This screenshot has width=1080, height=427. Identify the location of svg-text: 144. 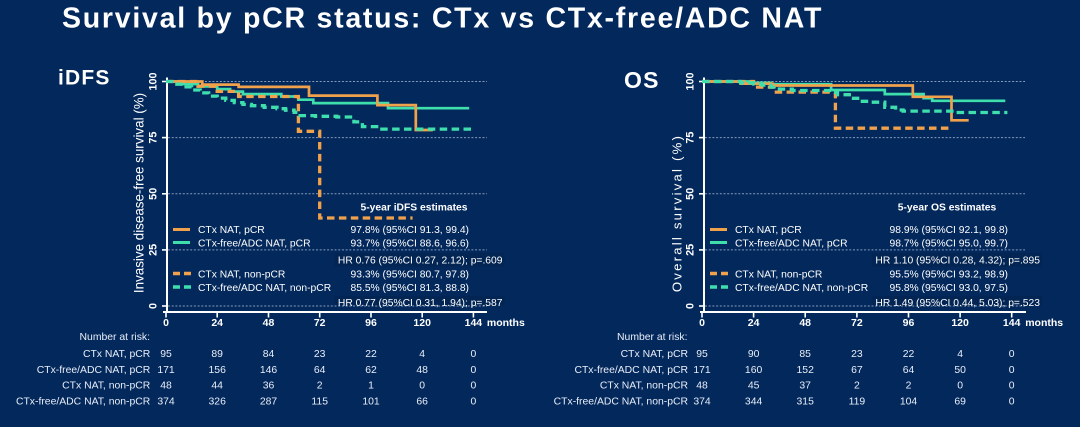
(474, 323).